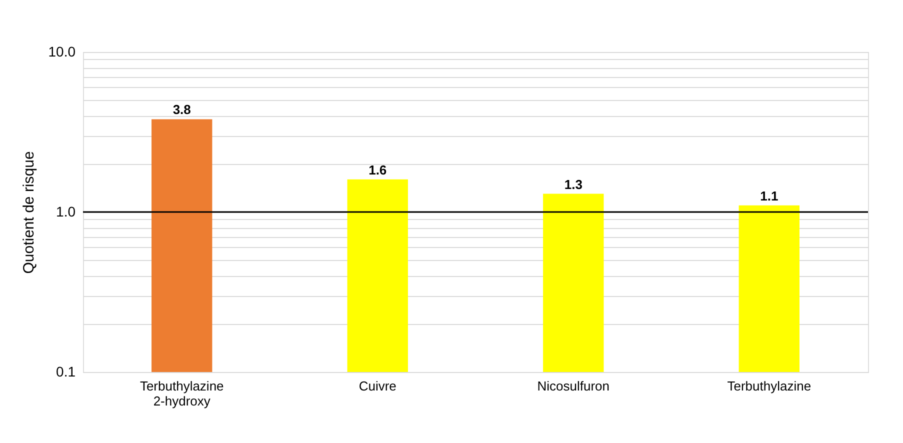 The image size is (903, 443). What do you see at coordinates (377, 386) in the screenshot?
I see `x-tick-label: Cuivre` at bounding box center [377, 386].